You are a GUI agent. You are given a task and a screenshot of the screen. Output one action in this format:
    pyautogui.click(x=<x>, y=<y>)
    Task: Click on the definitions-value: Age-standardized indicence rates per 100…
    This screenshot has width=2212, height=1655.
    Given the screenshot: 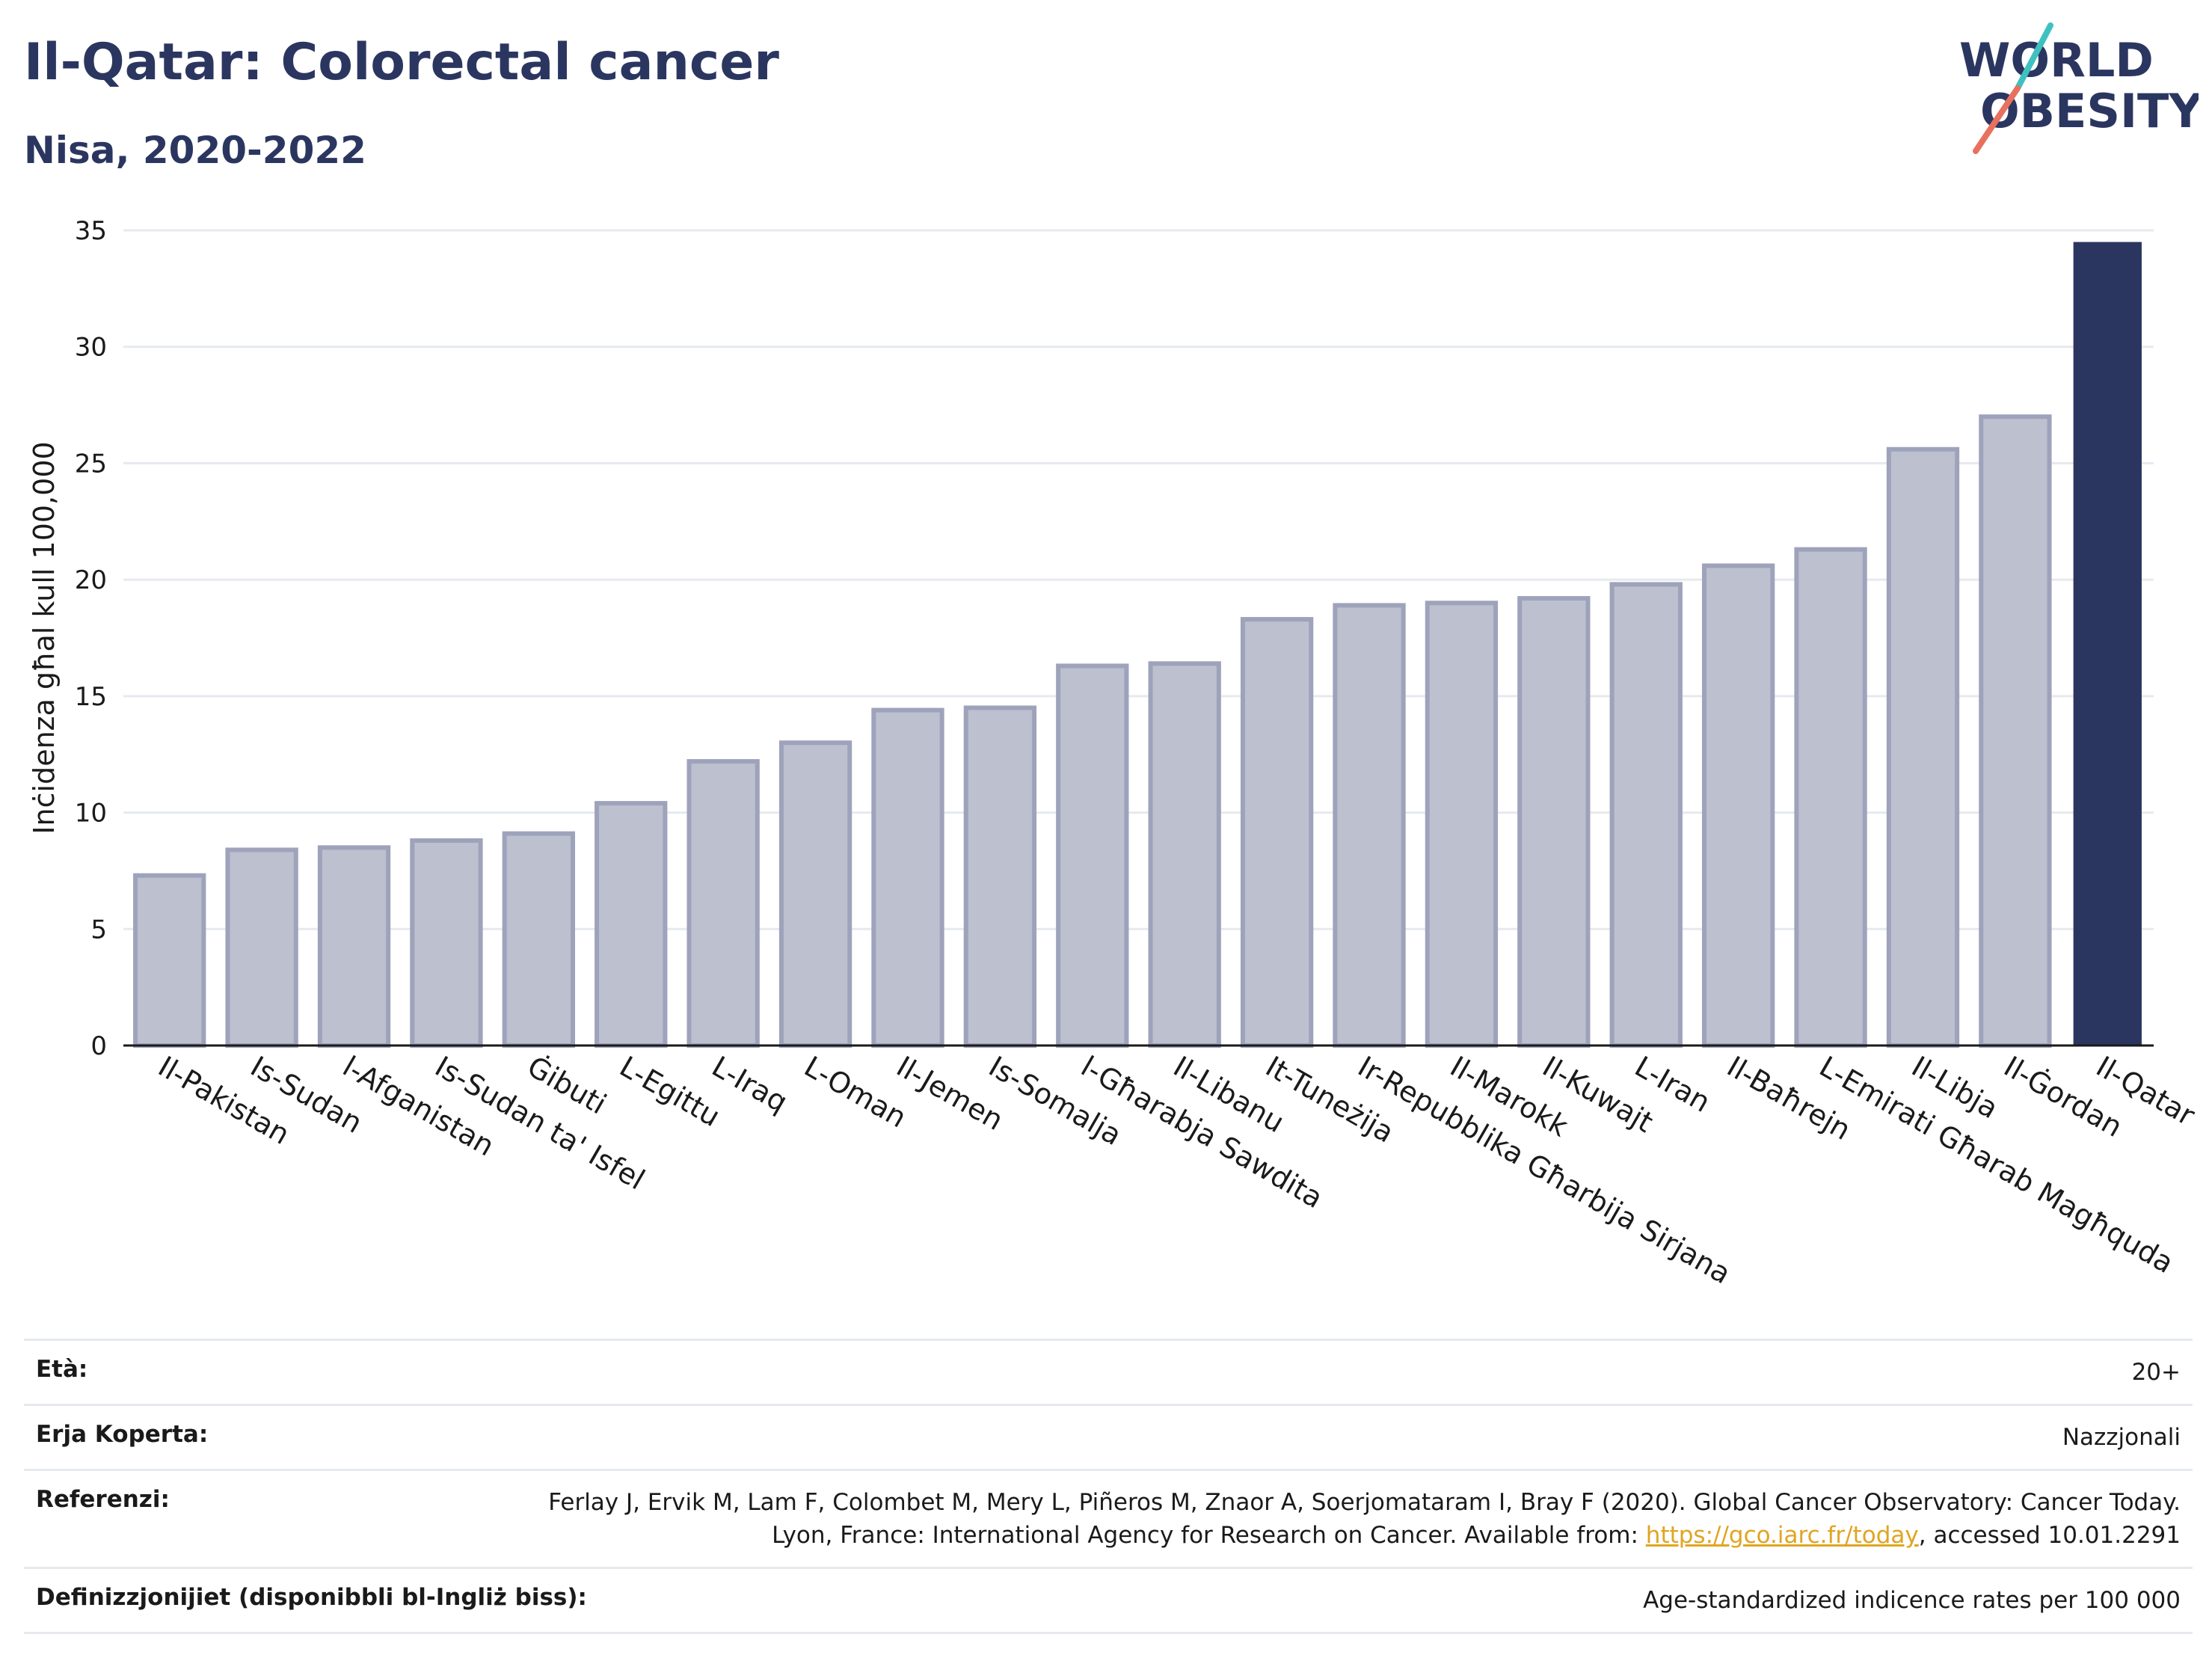 What is the action you would take?
    pyautogui.click(x=1912, y=1600)
    